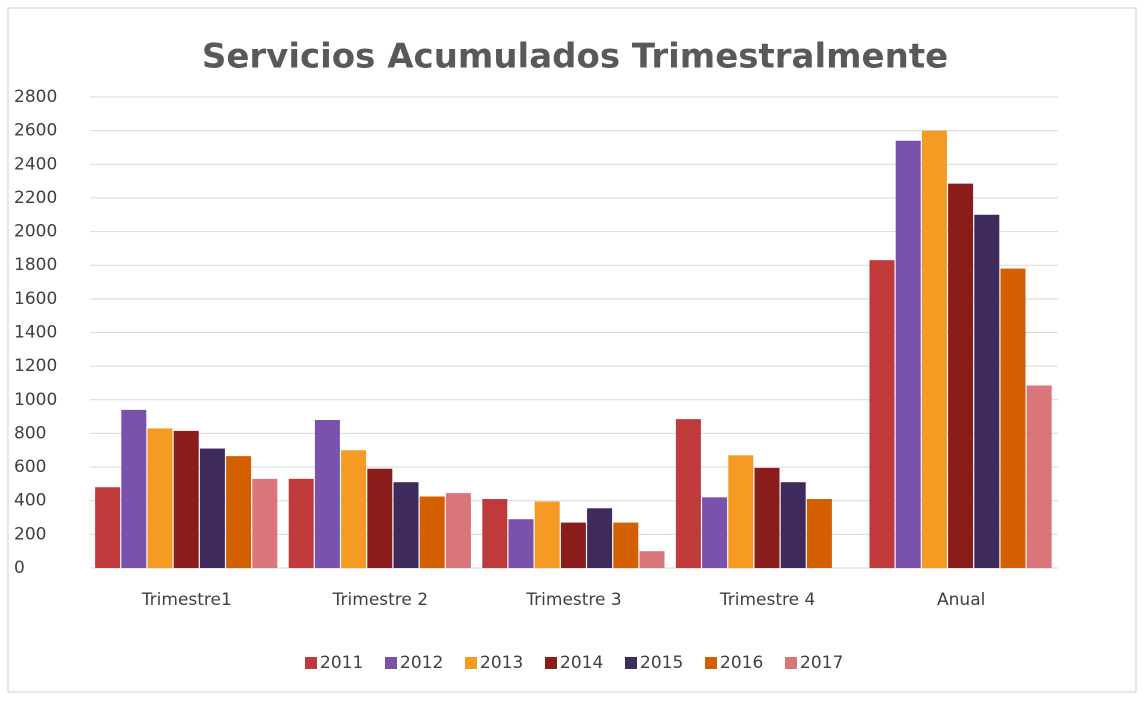 The width and height of the screenshot is (1145, 703). What do you see at coordinates (30, 534) in the screenshot?
I see `y-tick-label: 200` at bounding box center [30, 534].